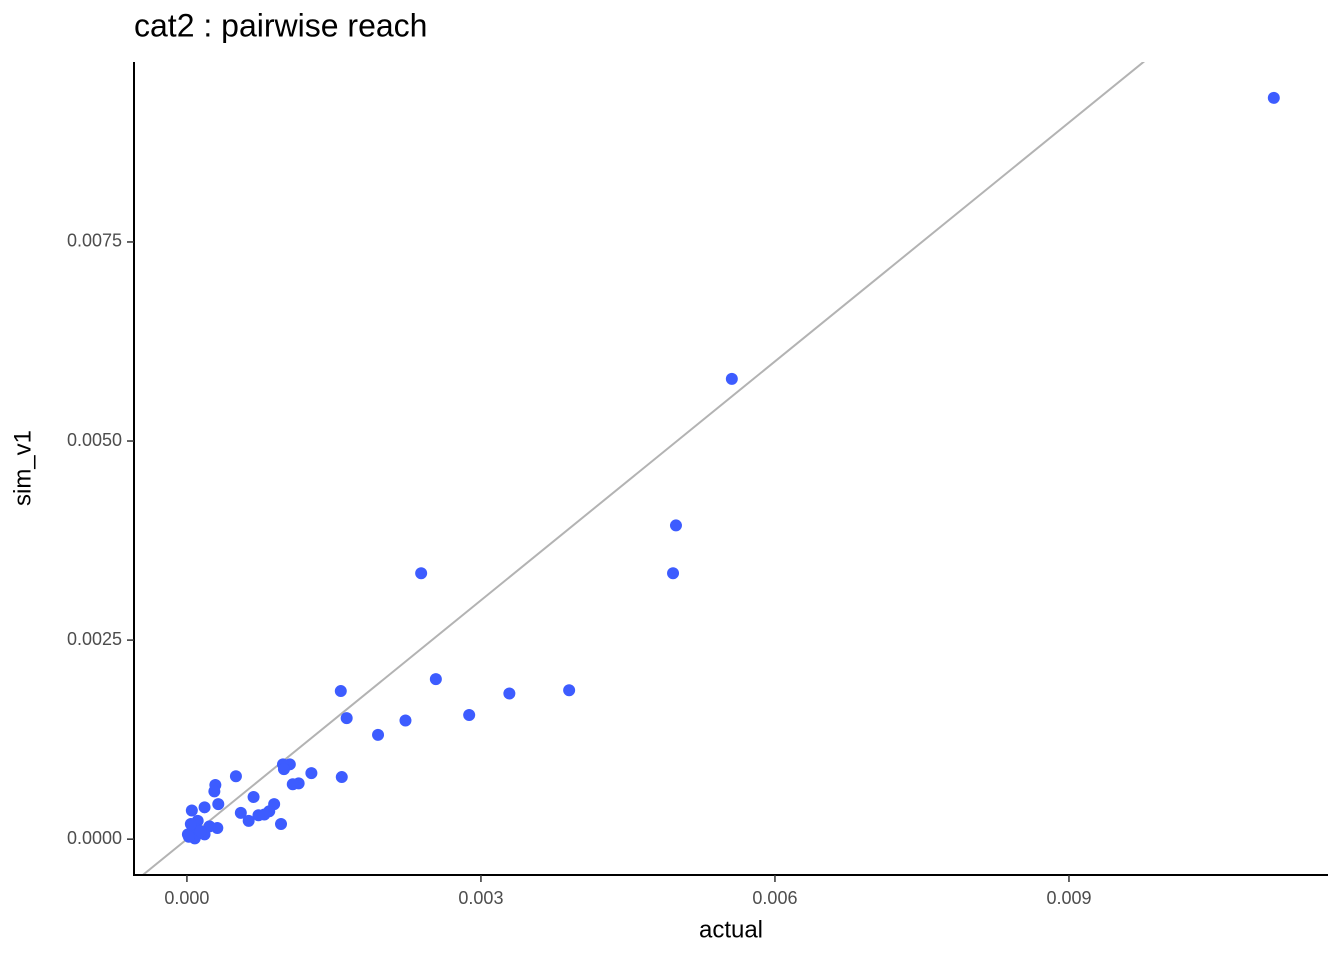 The width and height of the screenshot is (1344, 960). What do you see at coordinates (731, 929) in the screenshot?
I see `x-axis-label: actual` at bounding box center [731, 929].